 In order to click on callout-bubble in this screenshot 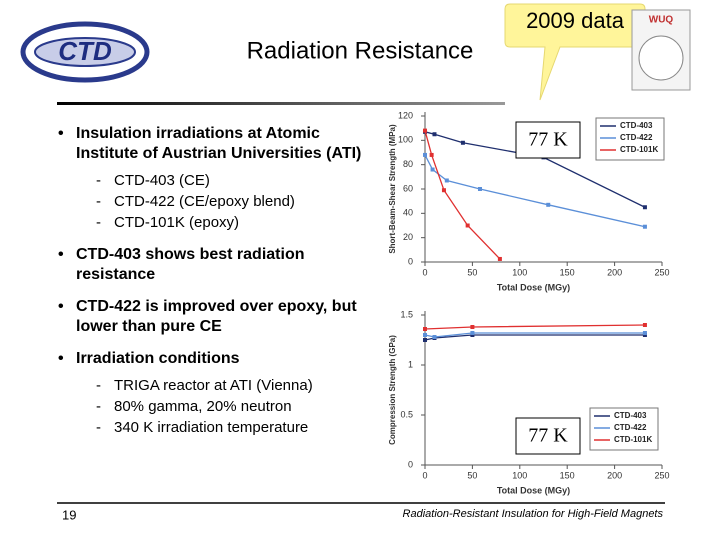, I will do `click(575, 52)`.